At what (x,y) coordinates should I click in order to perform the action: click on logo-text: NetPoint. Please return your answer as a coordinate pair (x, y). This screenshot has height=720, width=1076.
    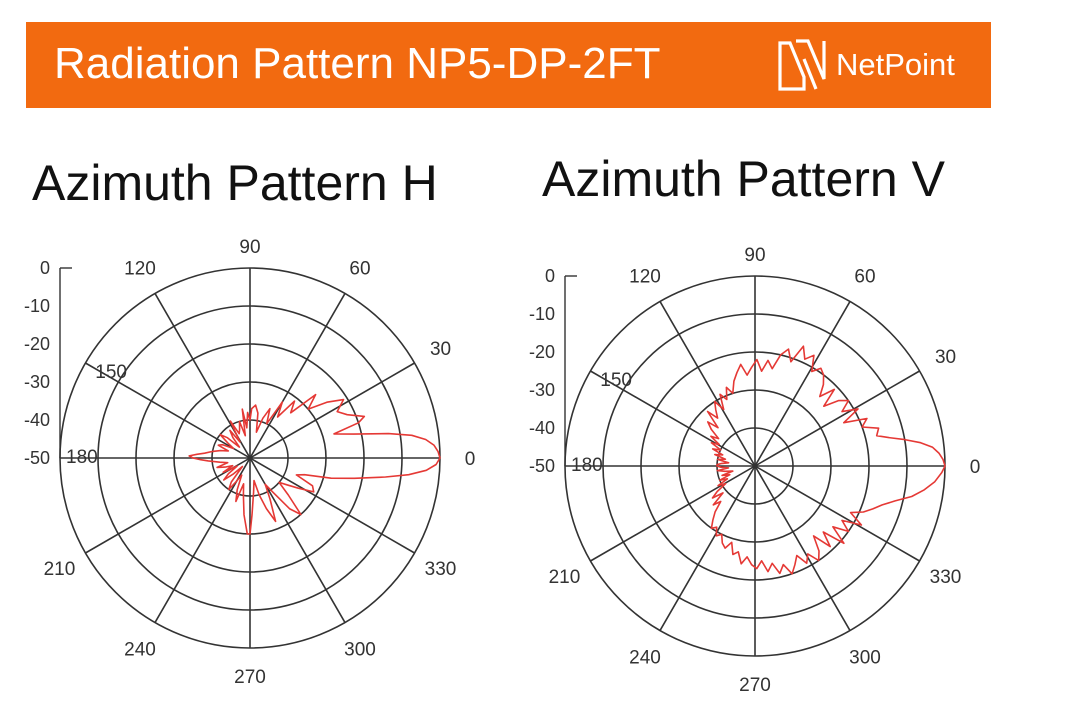
    Looking at the image, I should click on (895, 64).